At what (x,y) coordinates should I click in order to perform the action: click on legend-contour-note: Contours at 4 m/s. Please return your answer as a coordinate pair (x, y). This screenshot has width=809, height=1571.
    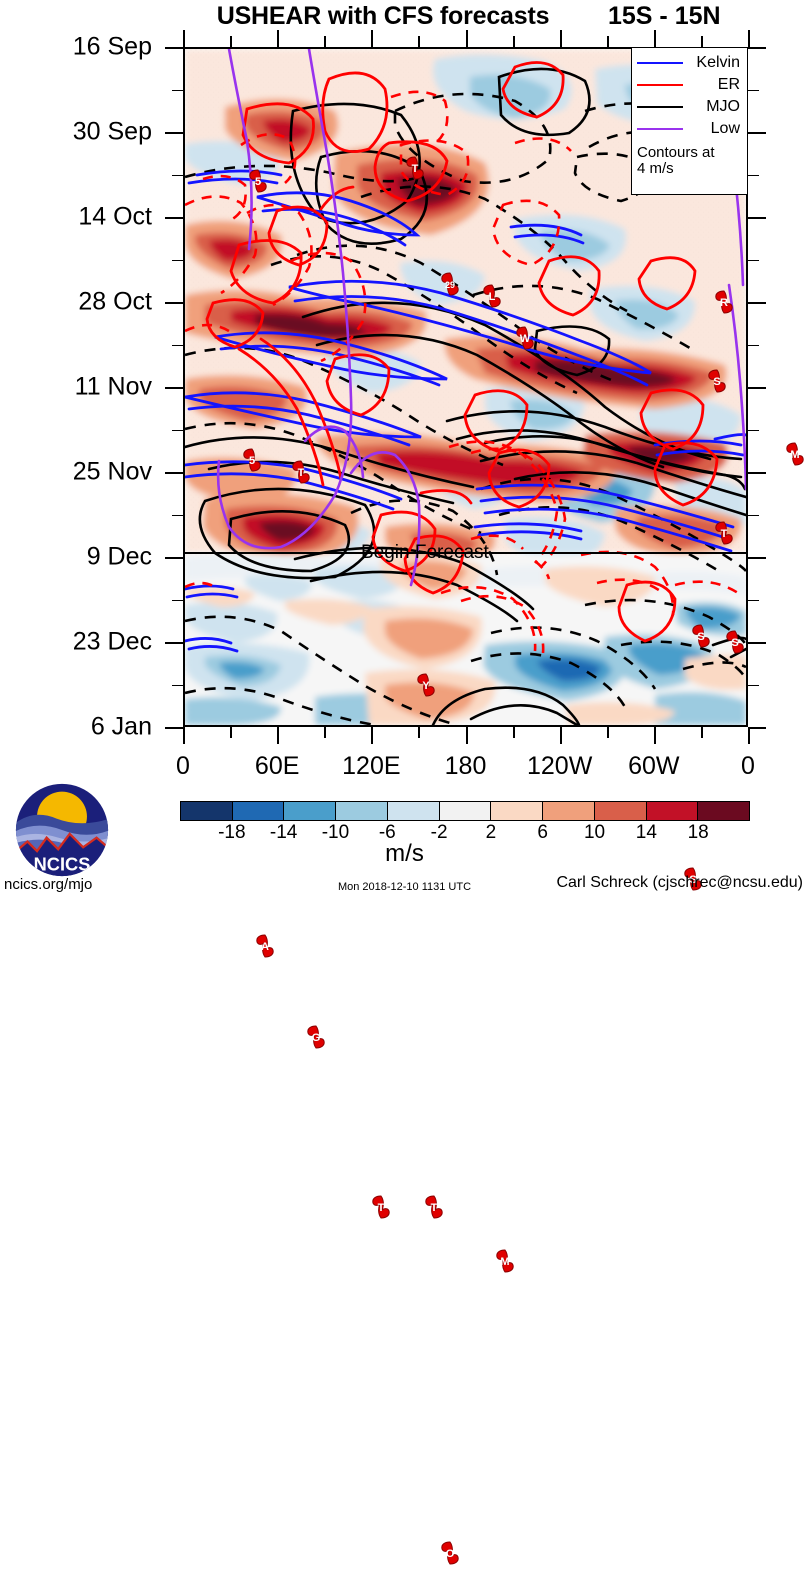
    Looking at the image, I should click on (689, 161).